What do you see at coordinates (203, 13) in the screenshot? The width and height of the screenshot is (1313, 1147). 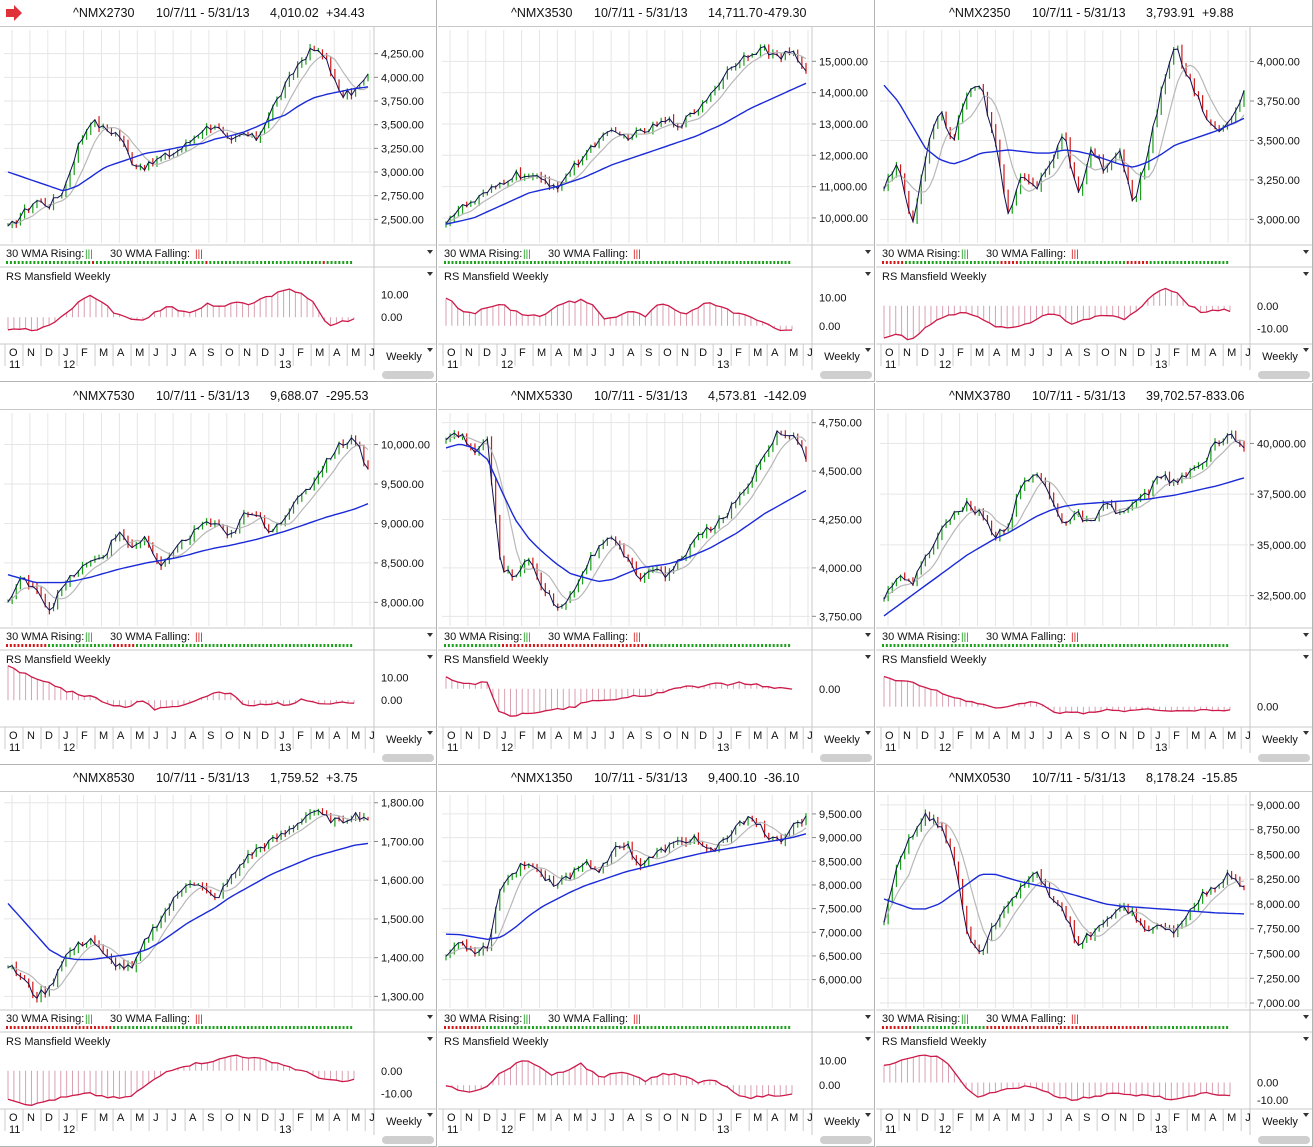 I see `date-range: 10/7/11 - 5/31/13` at bounding box center [203, 13].